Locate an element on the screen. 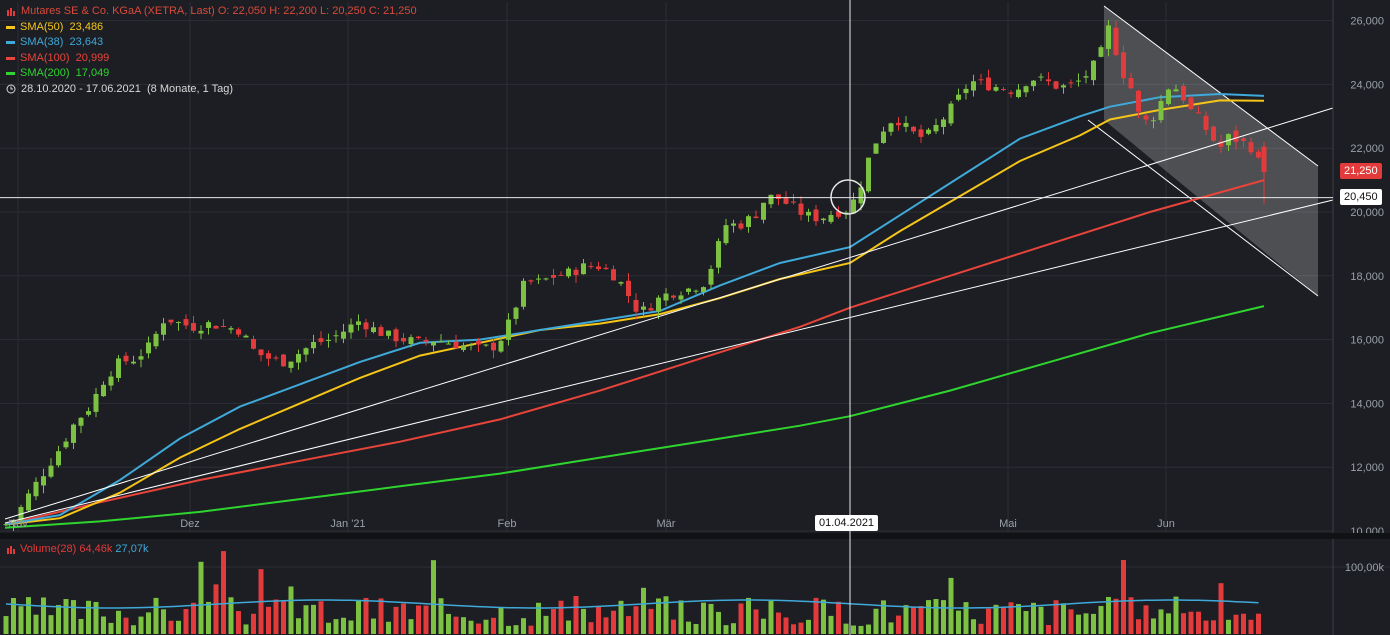 Image resolution: width=1390 pixels, height=635 pixels. channel-upper is located at coordinates (1211, 86).